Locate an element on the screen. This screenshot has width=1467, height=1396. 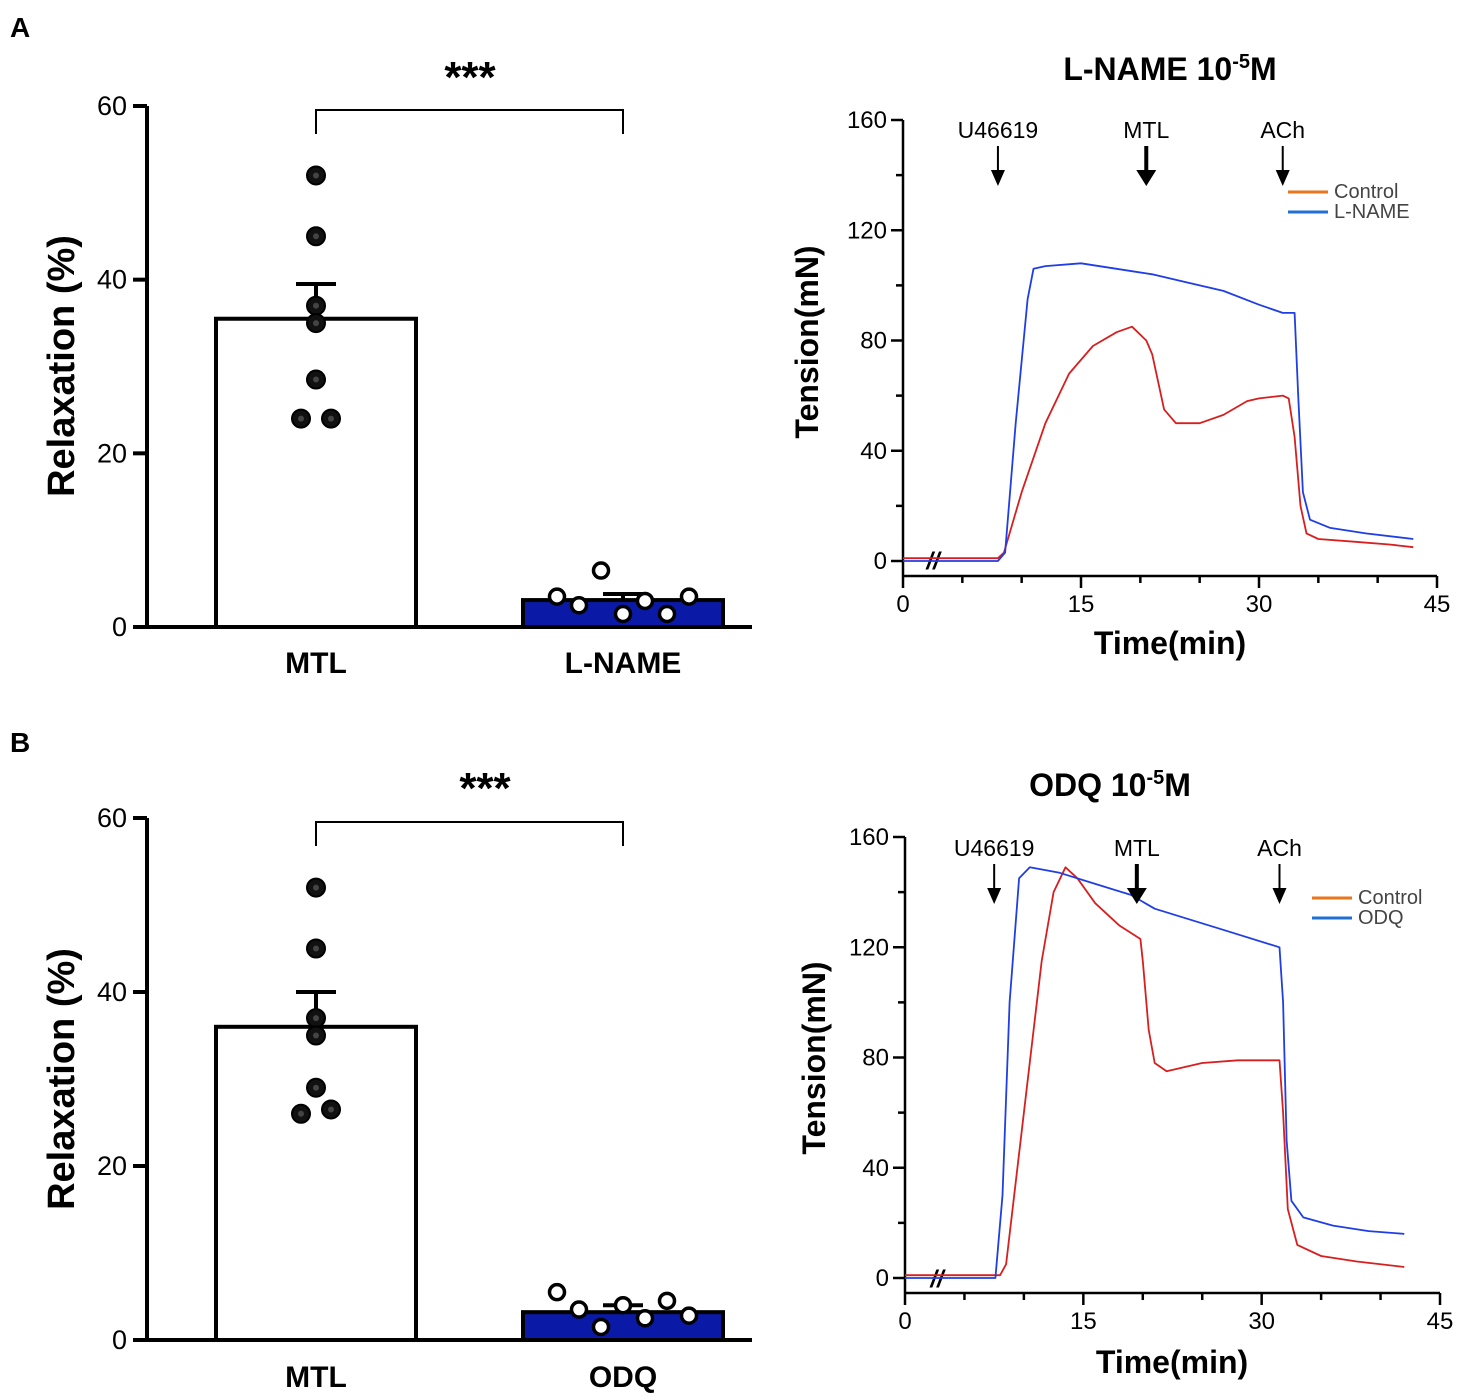
axis-break-mark: // is located at coordinates (937, 1279).